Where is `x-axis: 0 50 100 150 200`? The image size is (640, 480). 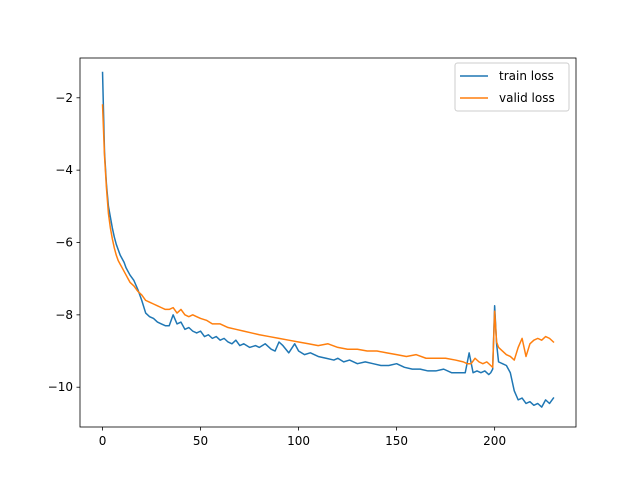
x-axis: 0 50 100 150 200 is located at coordinates (302, 437).